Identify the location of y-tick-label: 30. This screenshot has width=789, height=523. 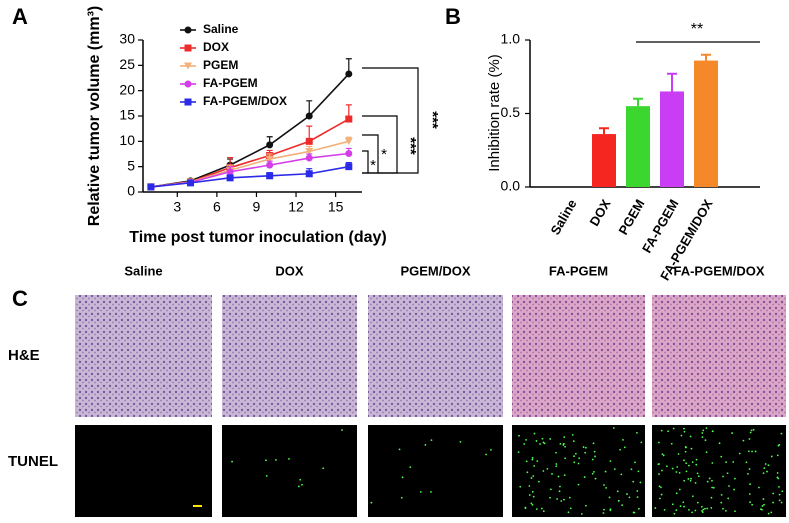
(127, 39).